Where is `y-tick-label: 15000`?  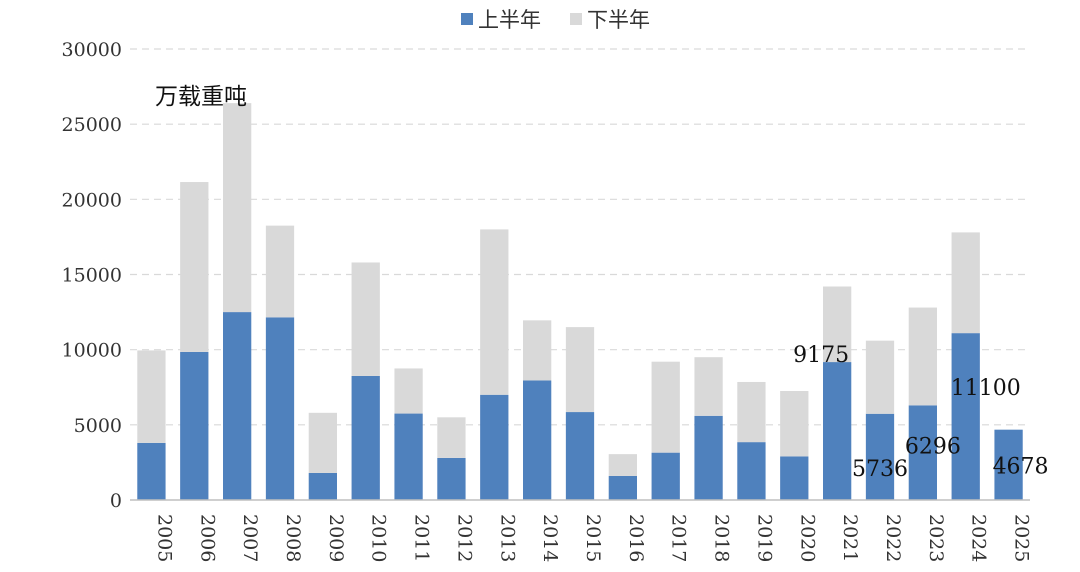
y-tick-label: 15000 is located at coordinates (92, 276).